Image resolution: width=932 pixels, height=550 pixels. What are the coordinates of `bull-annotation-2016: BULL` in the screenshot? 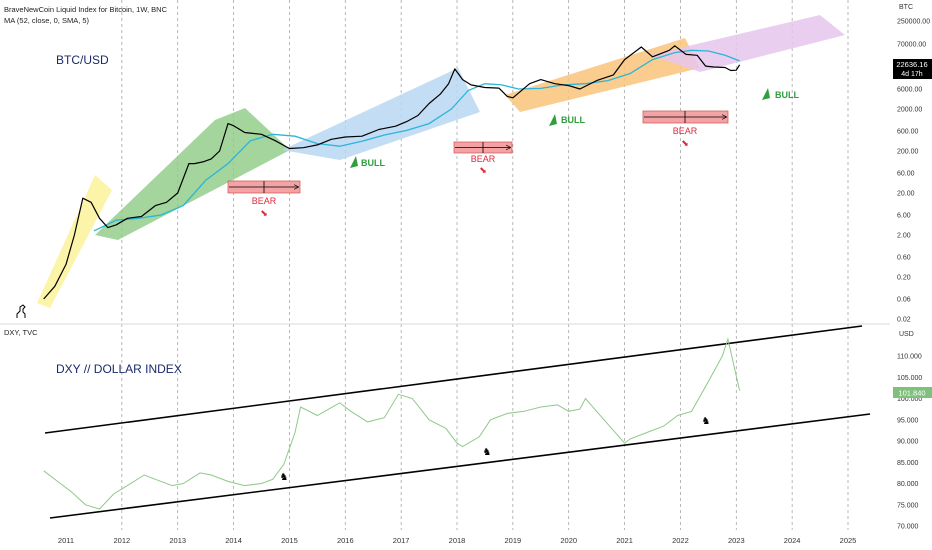 It's located at (367, 162).